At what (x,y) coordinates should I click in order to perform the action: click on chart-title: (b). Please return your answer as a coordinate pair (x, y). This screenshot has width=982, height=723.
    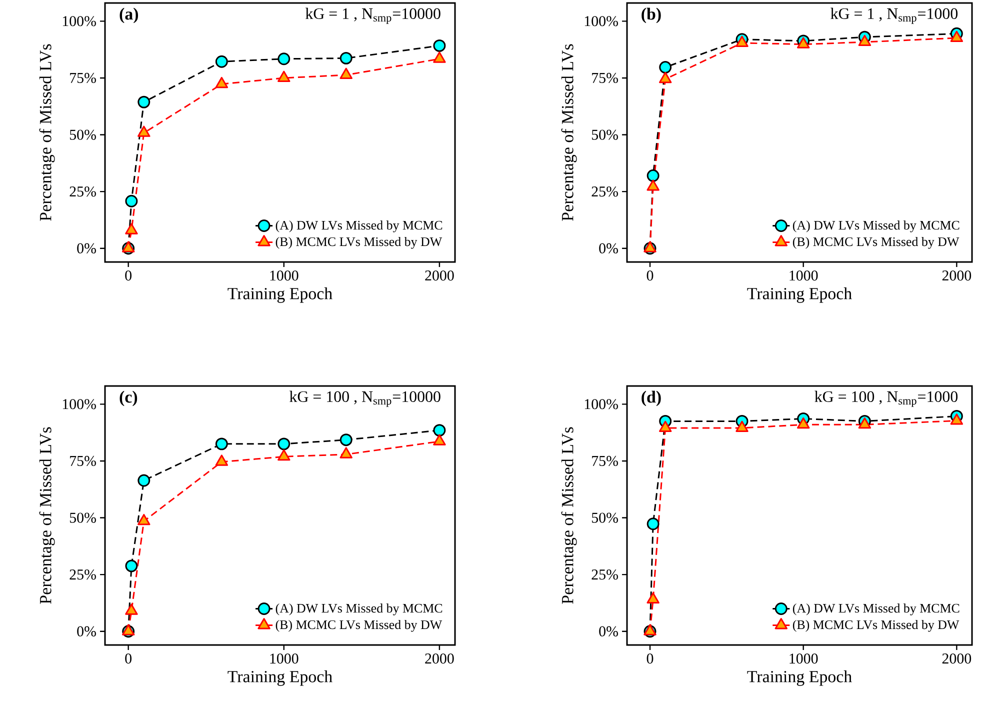
    Looking at the image, I should click on (651, 16).